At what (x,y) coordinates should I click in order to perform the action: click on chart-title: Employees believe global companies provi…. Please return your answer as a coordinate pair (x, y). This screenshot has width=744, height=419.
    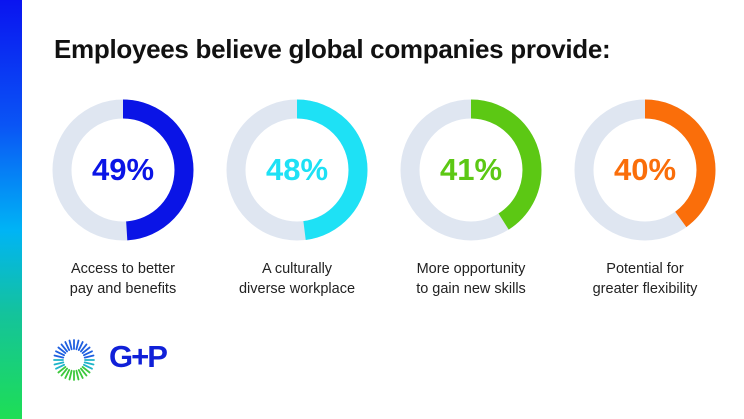
    Looking at the image, I should click on (332, 49).